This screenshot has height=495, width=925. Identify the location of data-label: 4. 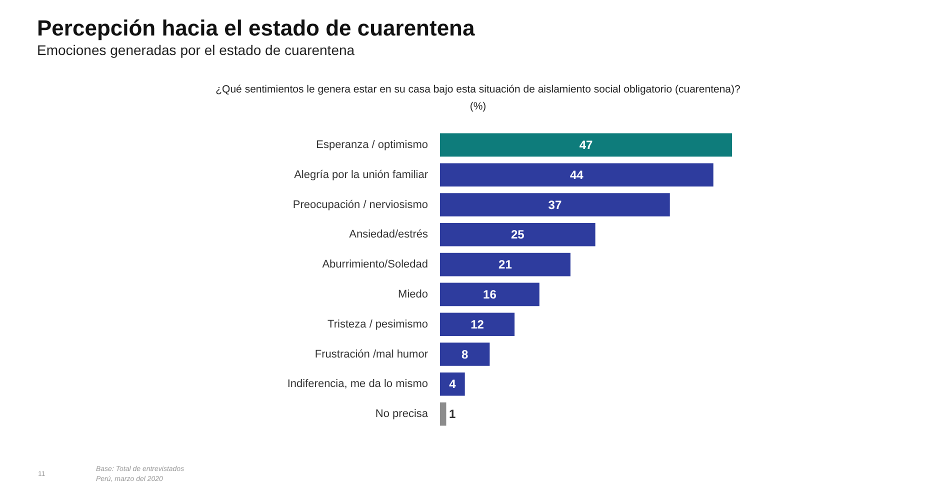
(452, 384).